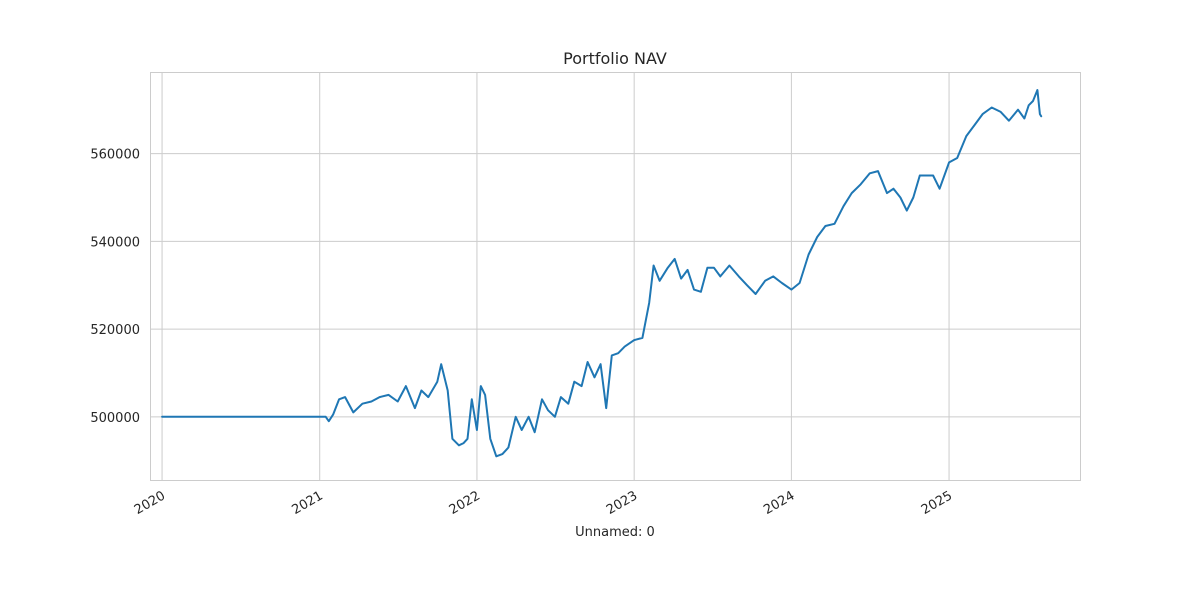 This screenshot has width=1200, height=600. I want to click on x-tick-label: 2023, so click(622, 503).